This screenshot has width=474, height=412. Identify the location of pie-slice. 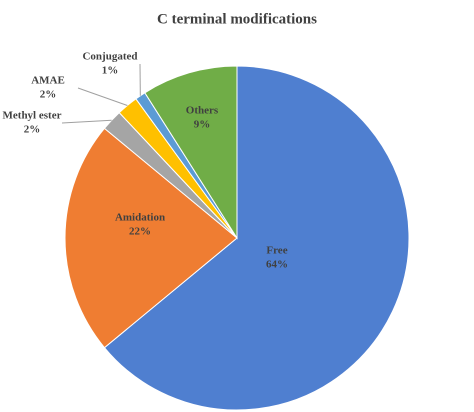
(191, 152).